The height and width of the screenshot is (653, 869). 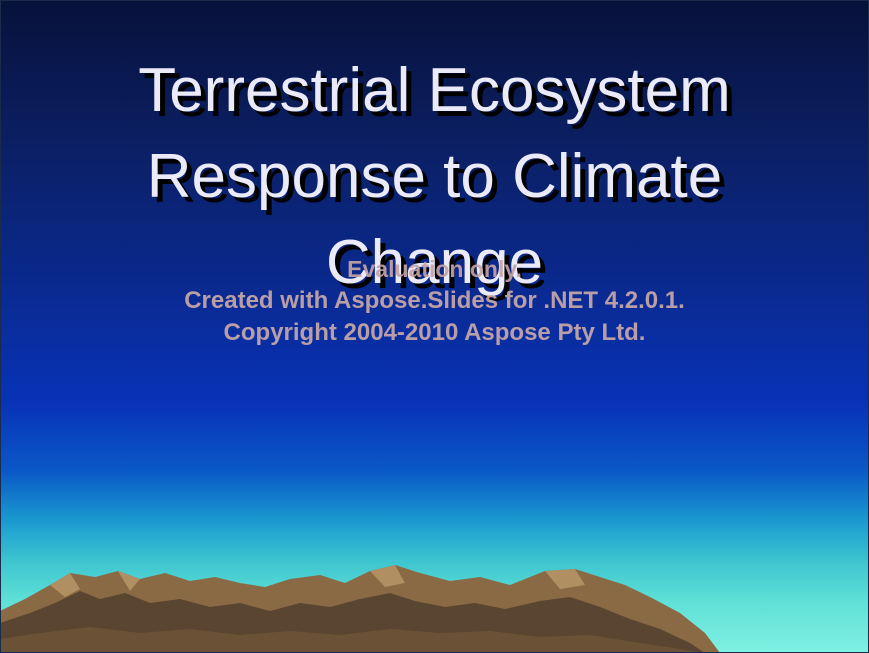 What do you see at coordinates (434, 332) in the screenshot?
I see `watermark-line-copyright: Copyright 2004-2010 Aspose Pty Ltd.` at bounding box center [434, 332].